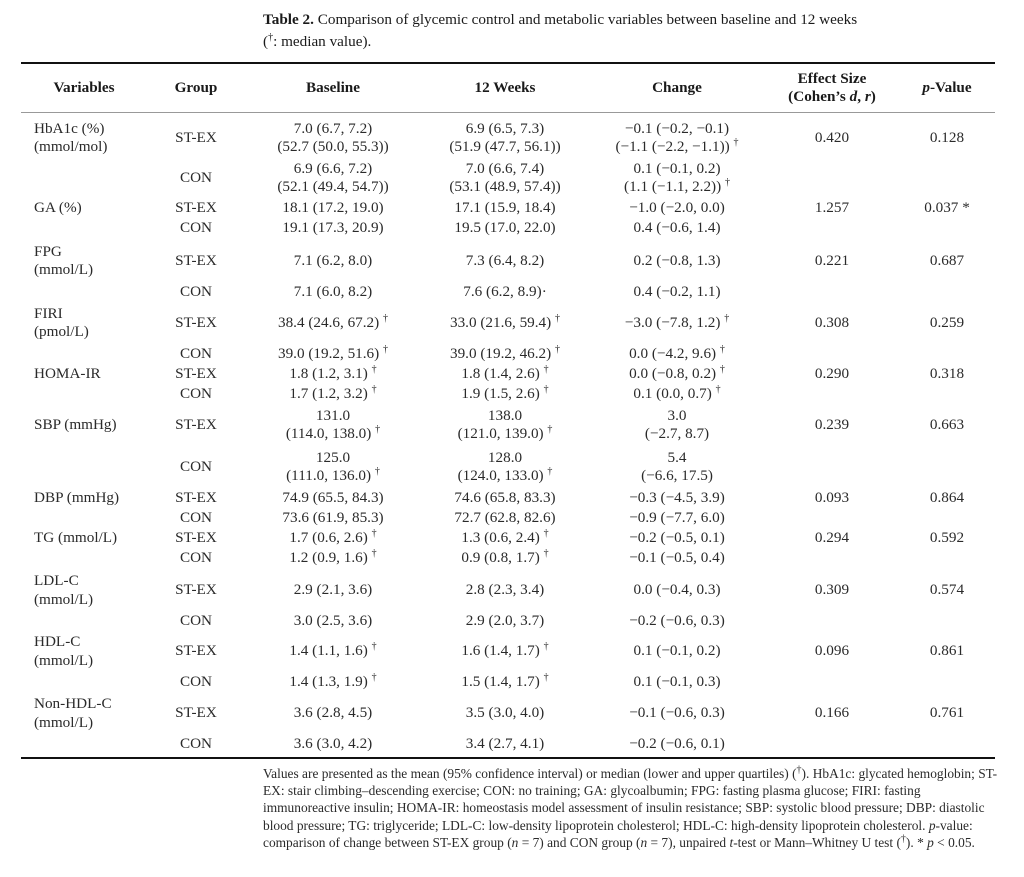  I want to click on baseline-cell: 2.9 (2.1, 3.6), so click(333, 590).